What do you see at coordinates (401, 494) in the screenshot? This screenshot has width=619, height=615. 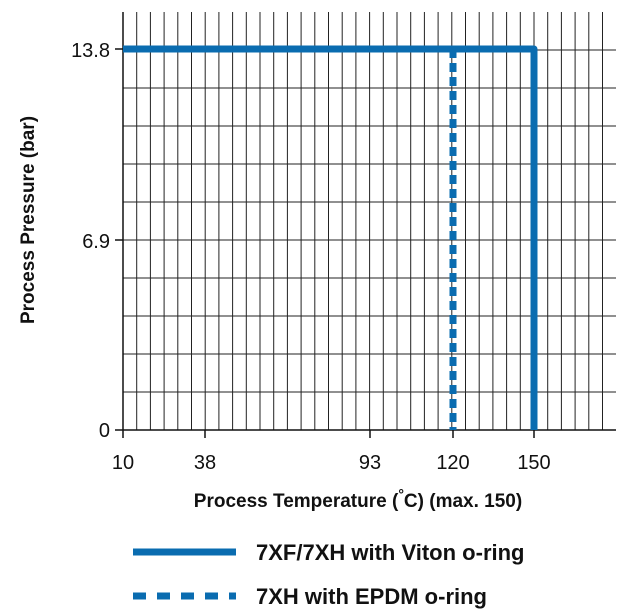 I see `degree-symbol: °` at bounding box center [401, 494].